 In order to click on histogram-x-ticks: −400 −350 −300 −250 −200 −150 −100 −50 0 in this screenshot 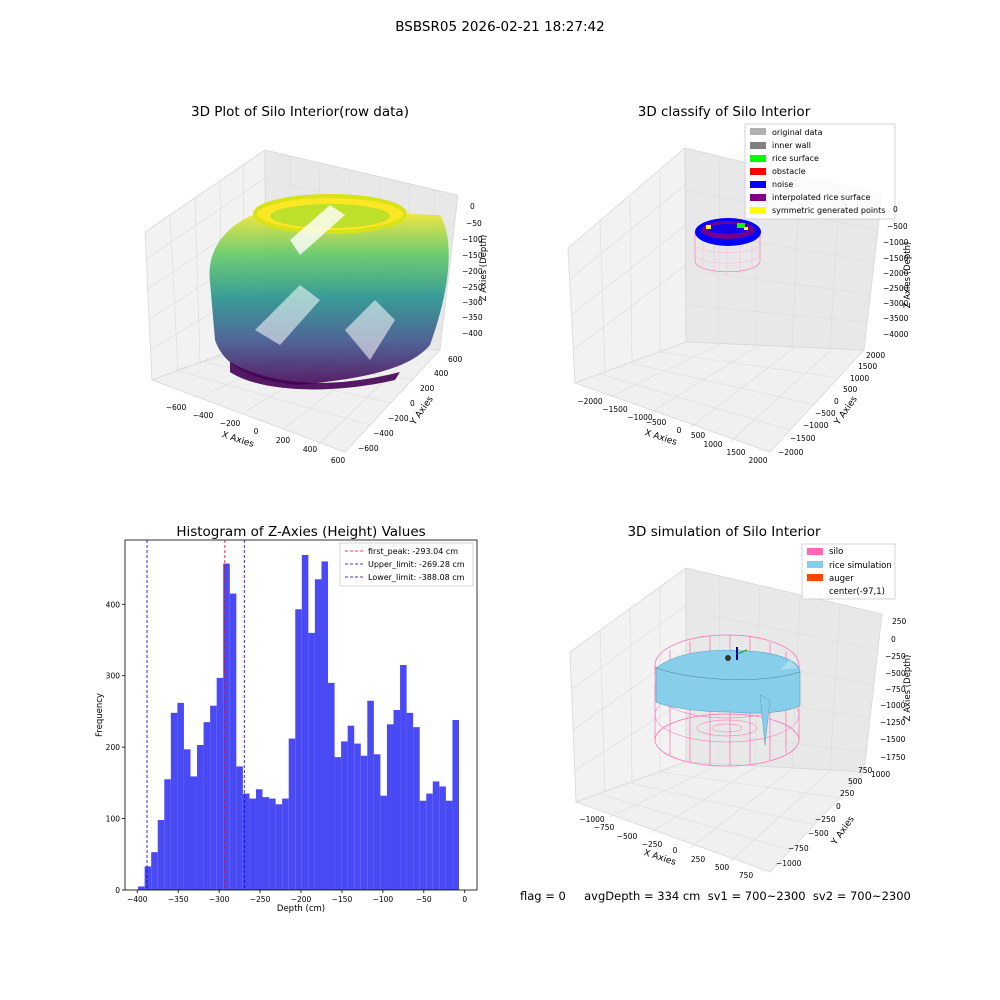, I will do `click(297, 897)`.